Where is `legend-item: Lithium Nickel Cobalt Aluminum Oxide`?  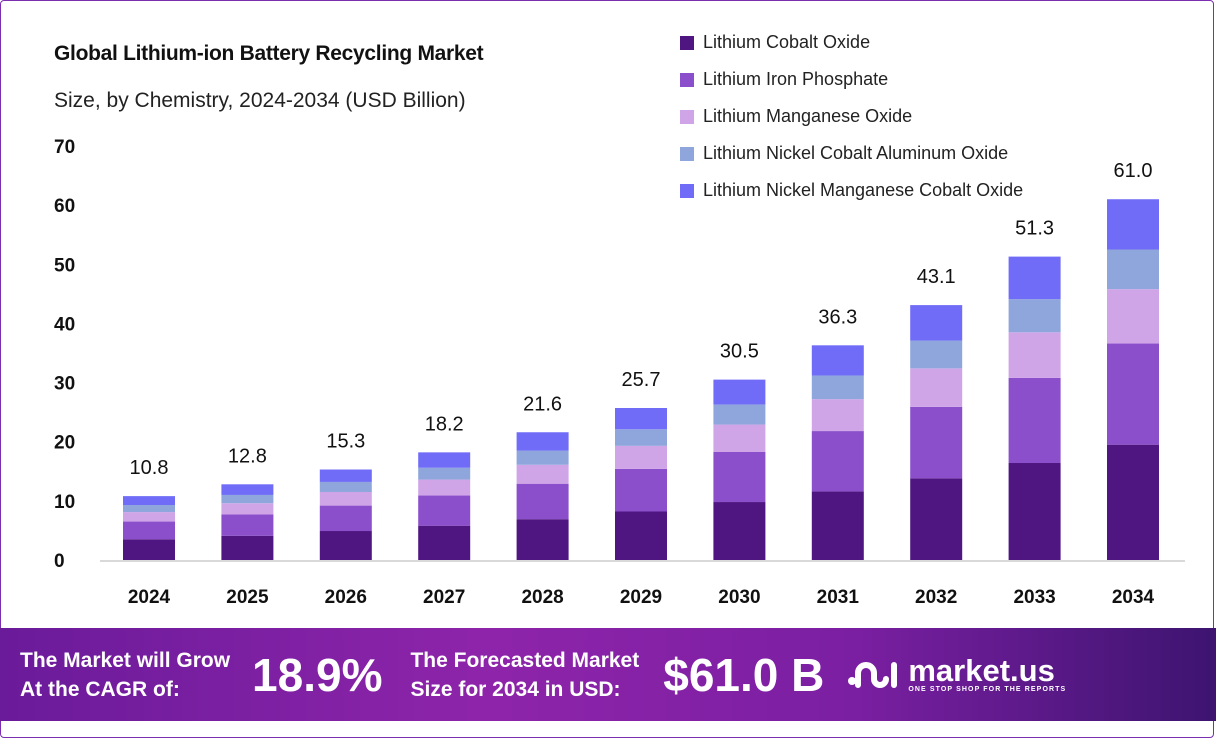
legend-item: Lithium Nickel Cobalt Aluminum Oxide is located at coordinates (851, 153).